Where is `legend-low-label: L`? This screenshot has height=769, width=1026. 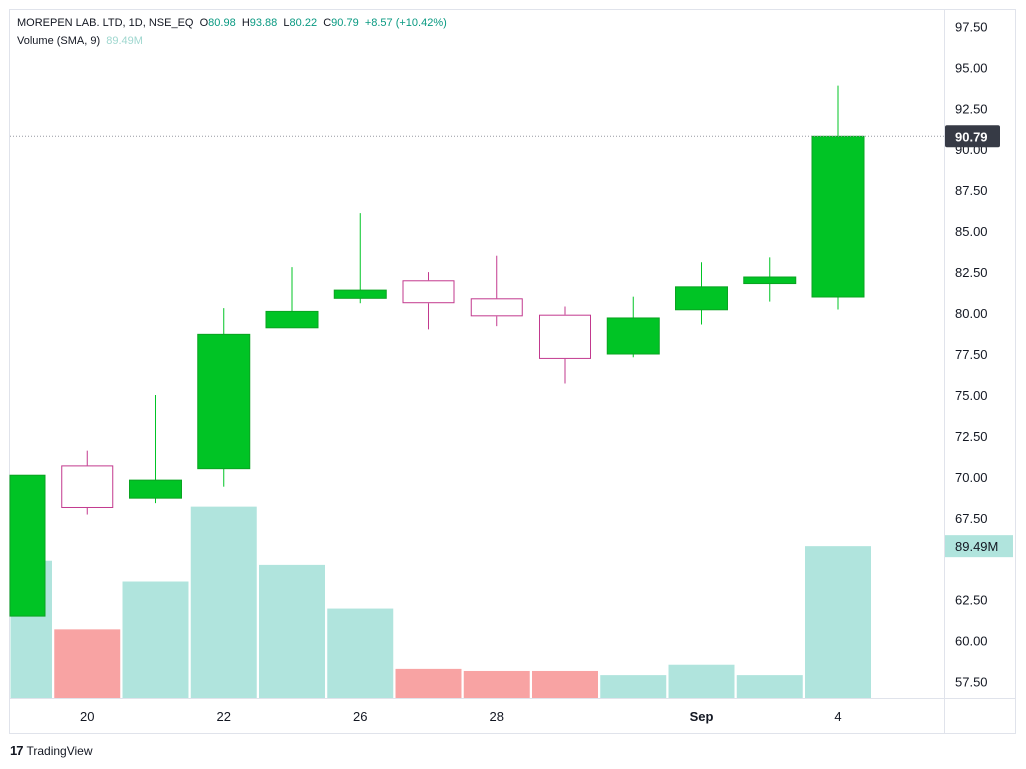
legend-low-label: L is located at coordinates (286, 23).